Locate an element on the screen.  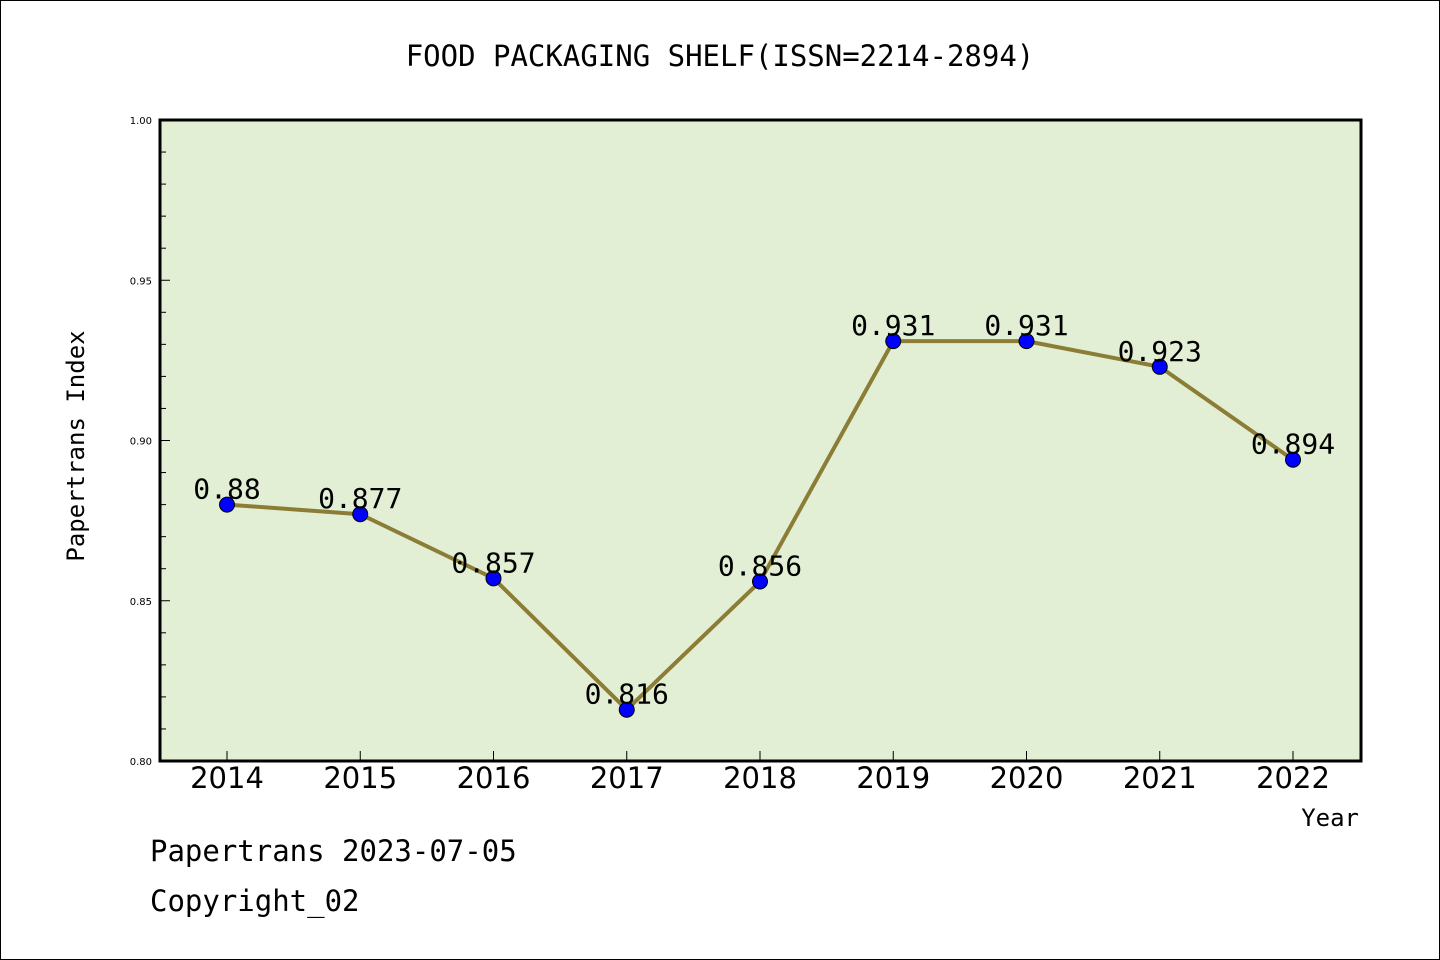
data-label: 0.923 is located at coordinates (1160, 351).